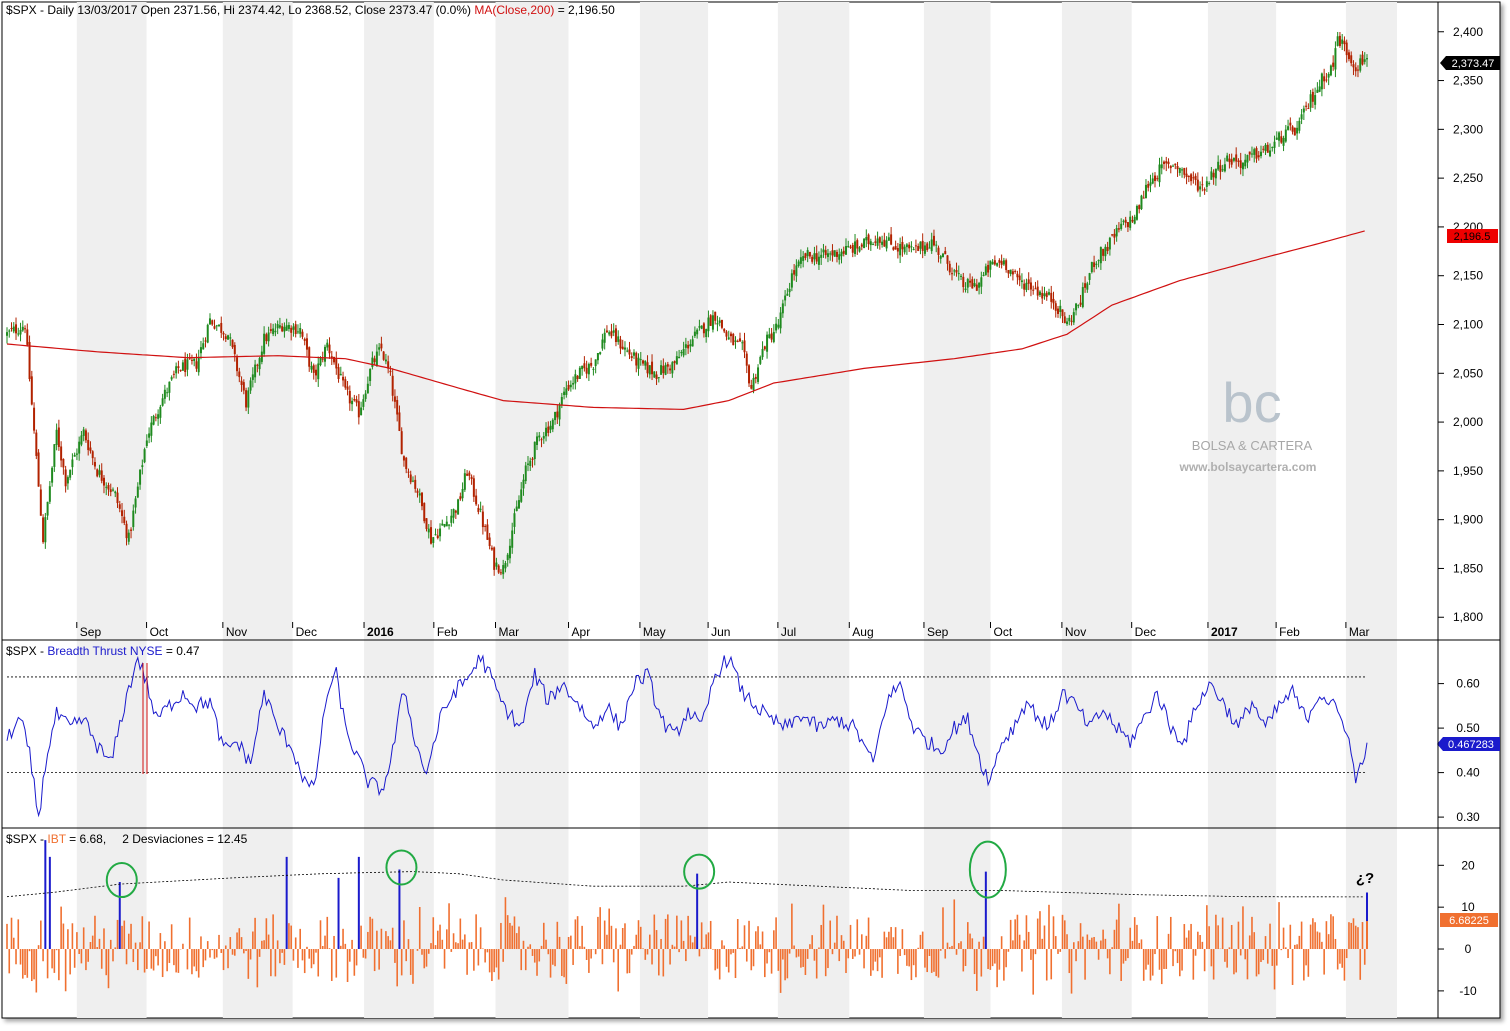 This screenshot has height=1031, width=1510. What do you see at coordinates (159, 632) in the screenshot?
I see `month-label: Oct` at bounding box center [159, 632].